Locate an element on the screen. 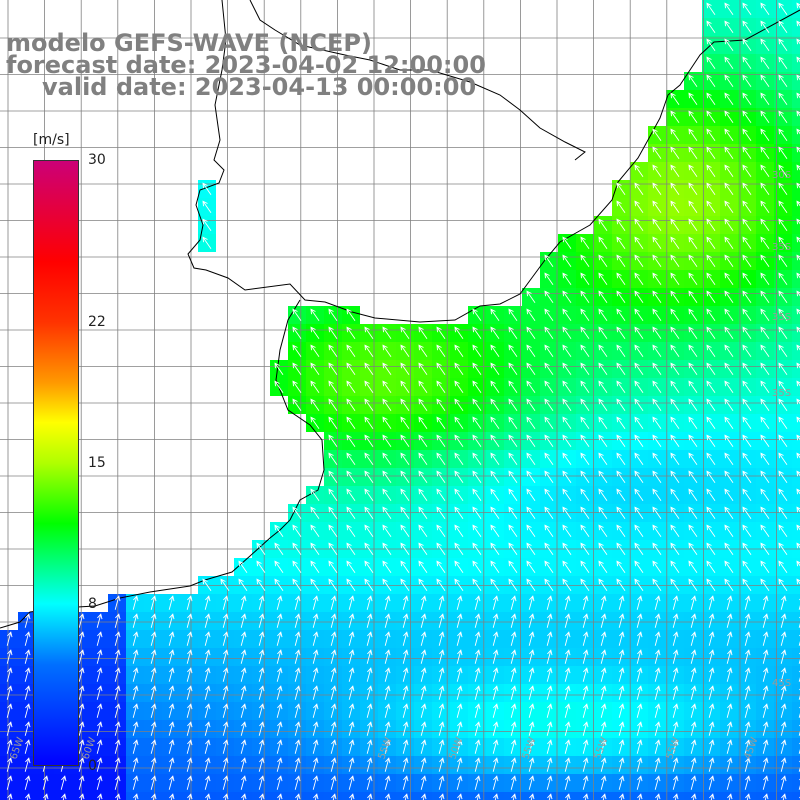 The width and height of the screenshot is (800, 800). colorbar-tick-label: 22 is located at coordinates (97, 321).